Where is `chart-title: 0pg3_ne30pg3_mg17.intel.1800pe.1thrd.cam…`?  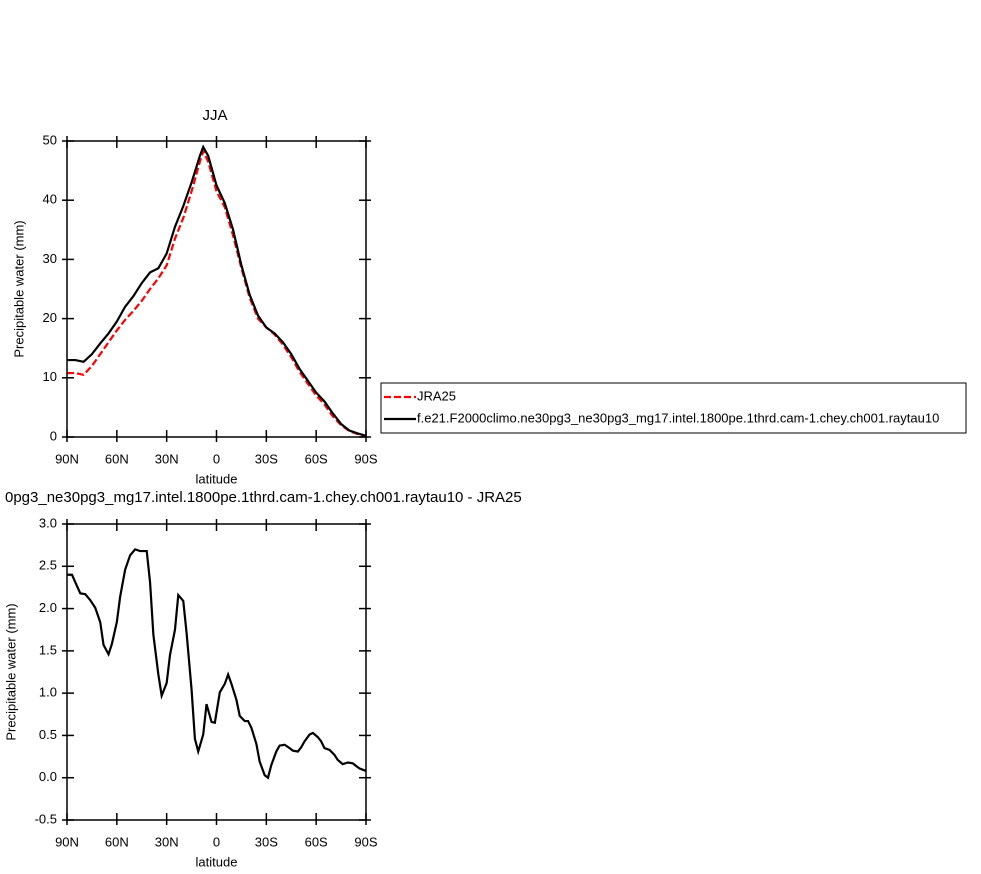
chart-title: 0pg3_ne30pg3_mg17.intel.1800pe.1thrd.cam… is located at coordinates (263, 497).